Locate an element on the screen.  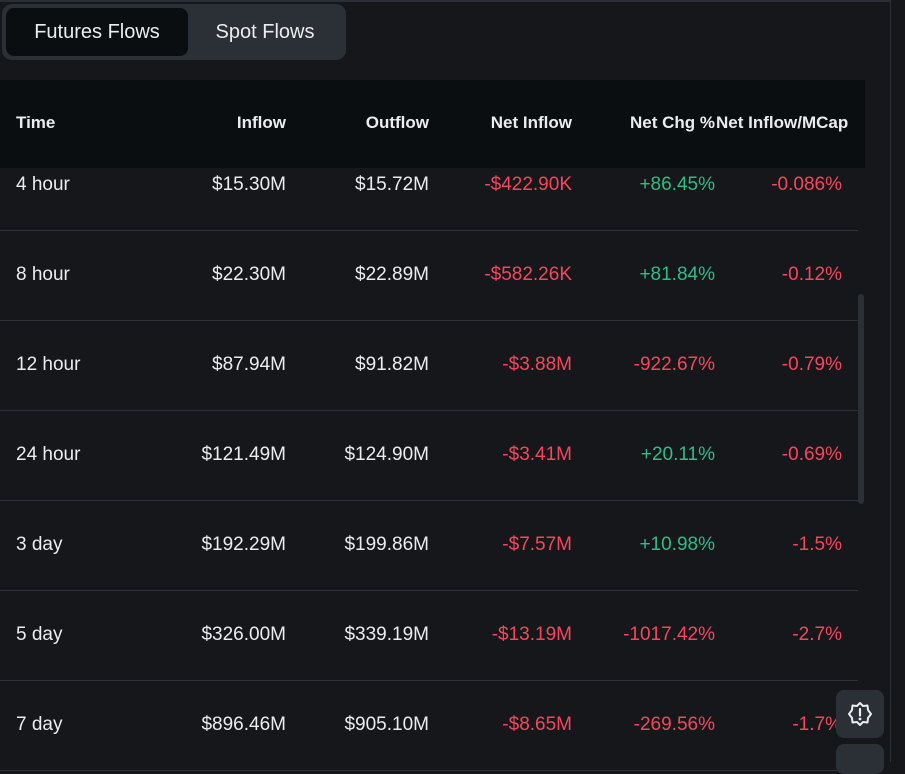
cell-net-inflow: -$8.65M is located at coordinates (537, 724).